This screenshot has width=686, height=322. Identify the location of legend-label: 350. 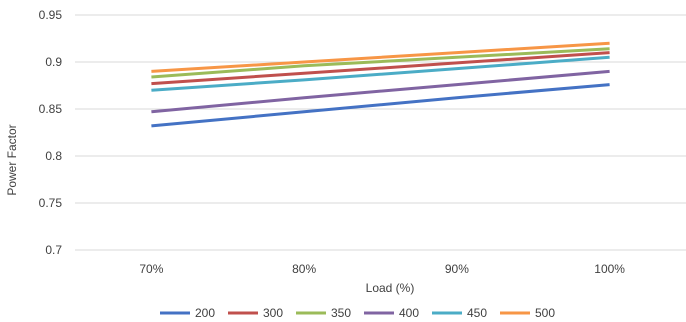
(341, 313).